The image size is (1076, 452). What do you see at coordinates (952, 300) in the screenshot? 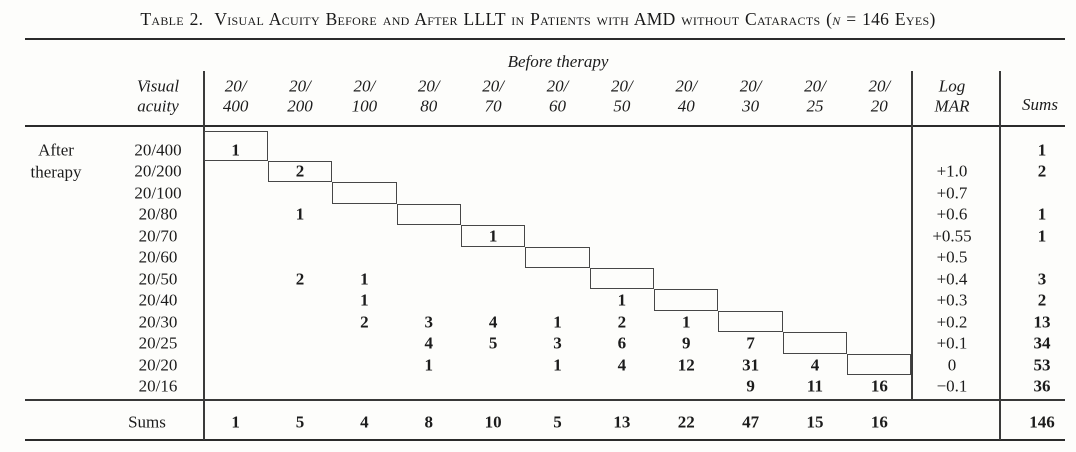
I see `logmar-20-40: +0.3` at bounding box center [952, 300].